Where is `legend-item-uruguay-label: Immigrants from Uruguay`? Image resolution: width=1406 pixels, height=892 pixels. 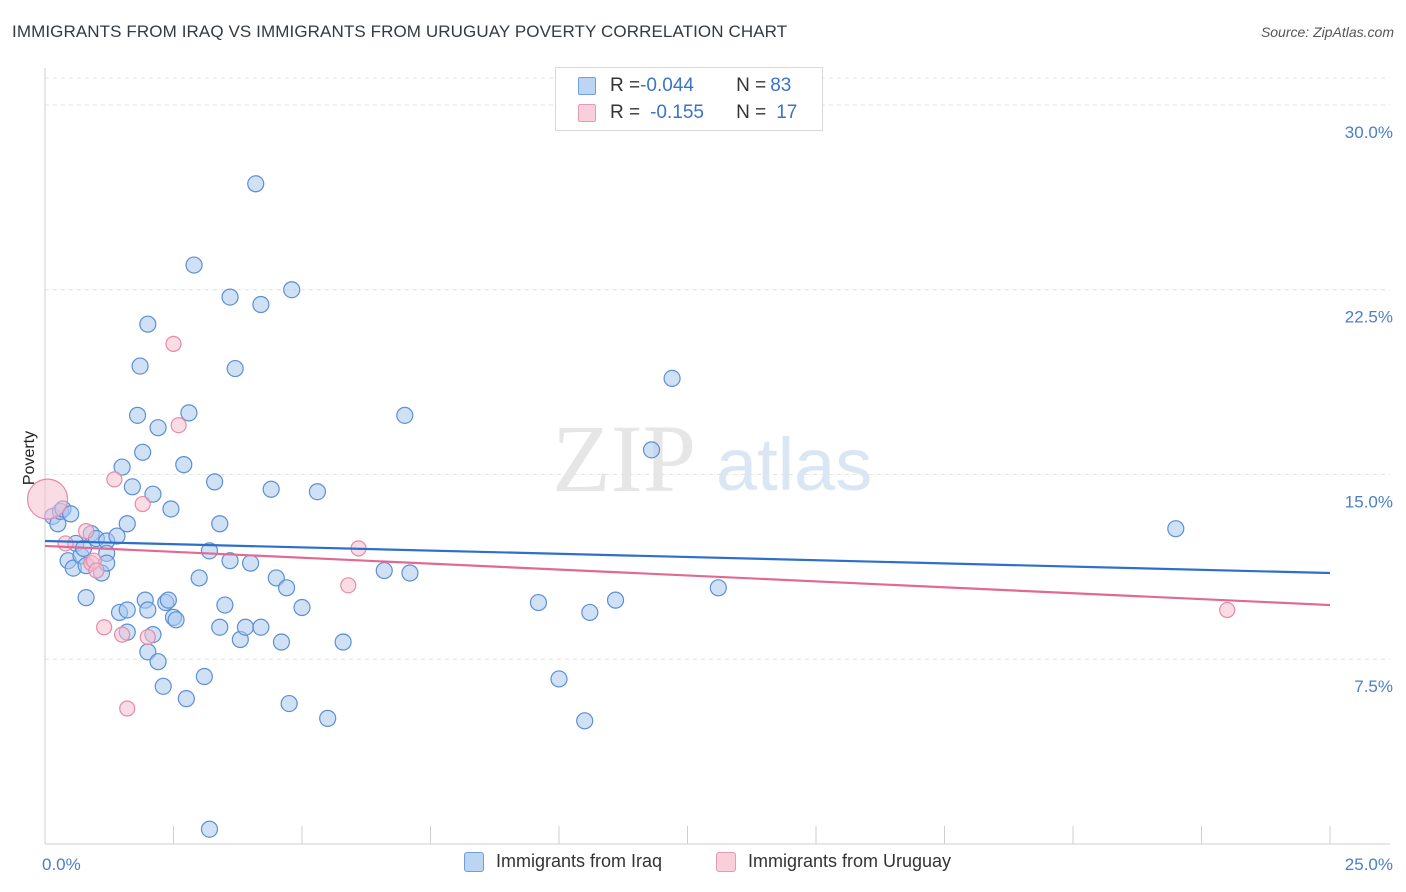
legend-item-uruguay-label: Immigrants from Uruguay is located at coordinates (850, 861).